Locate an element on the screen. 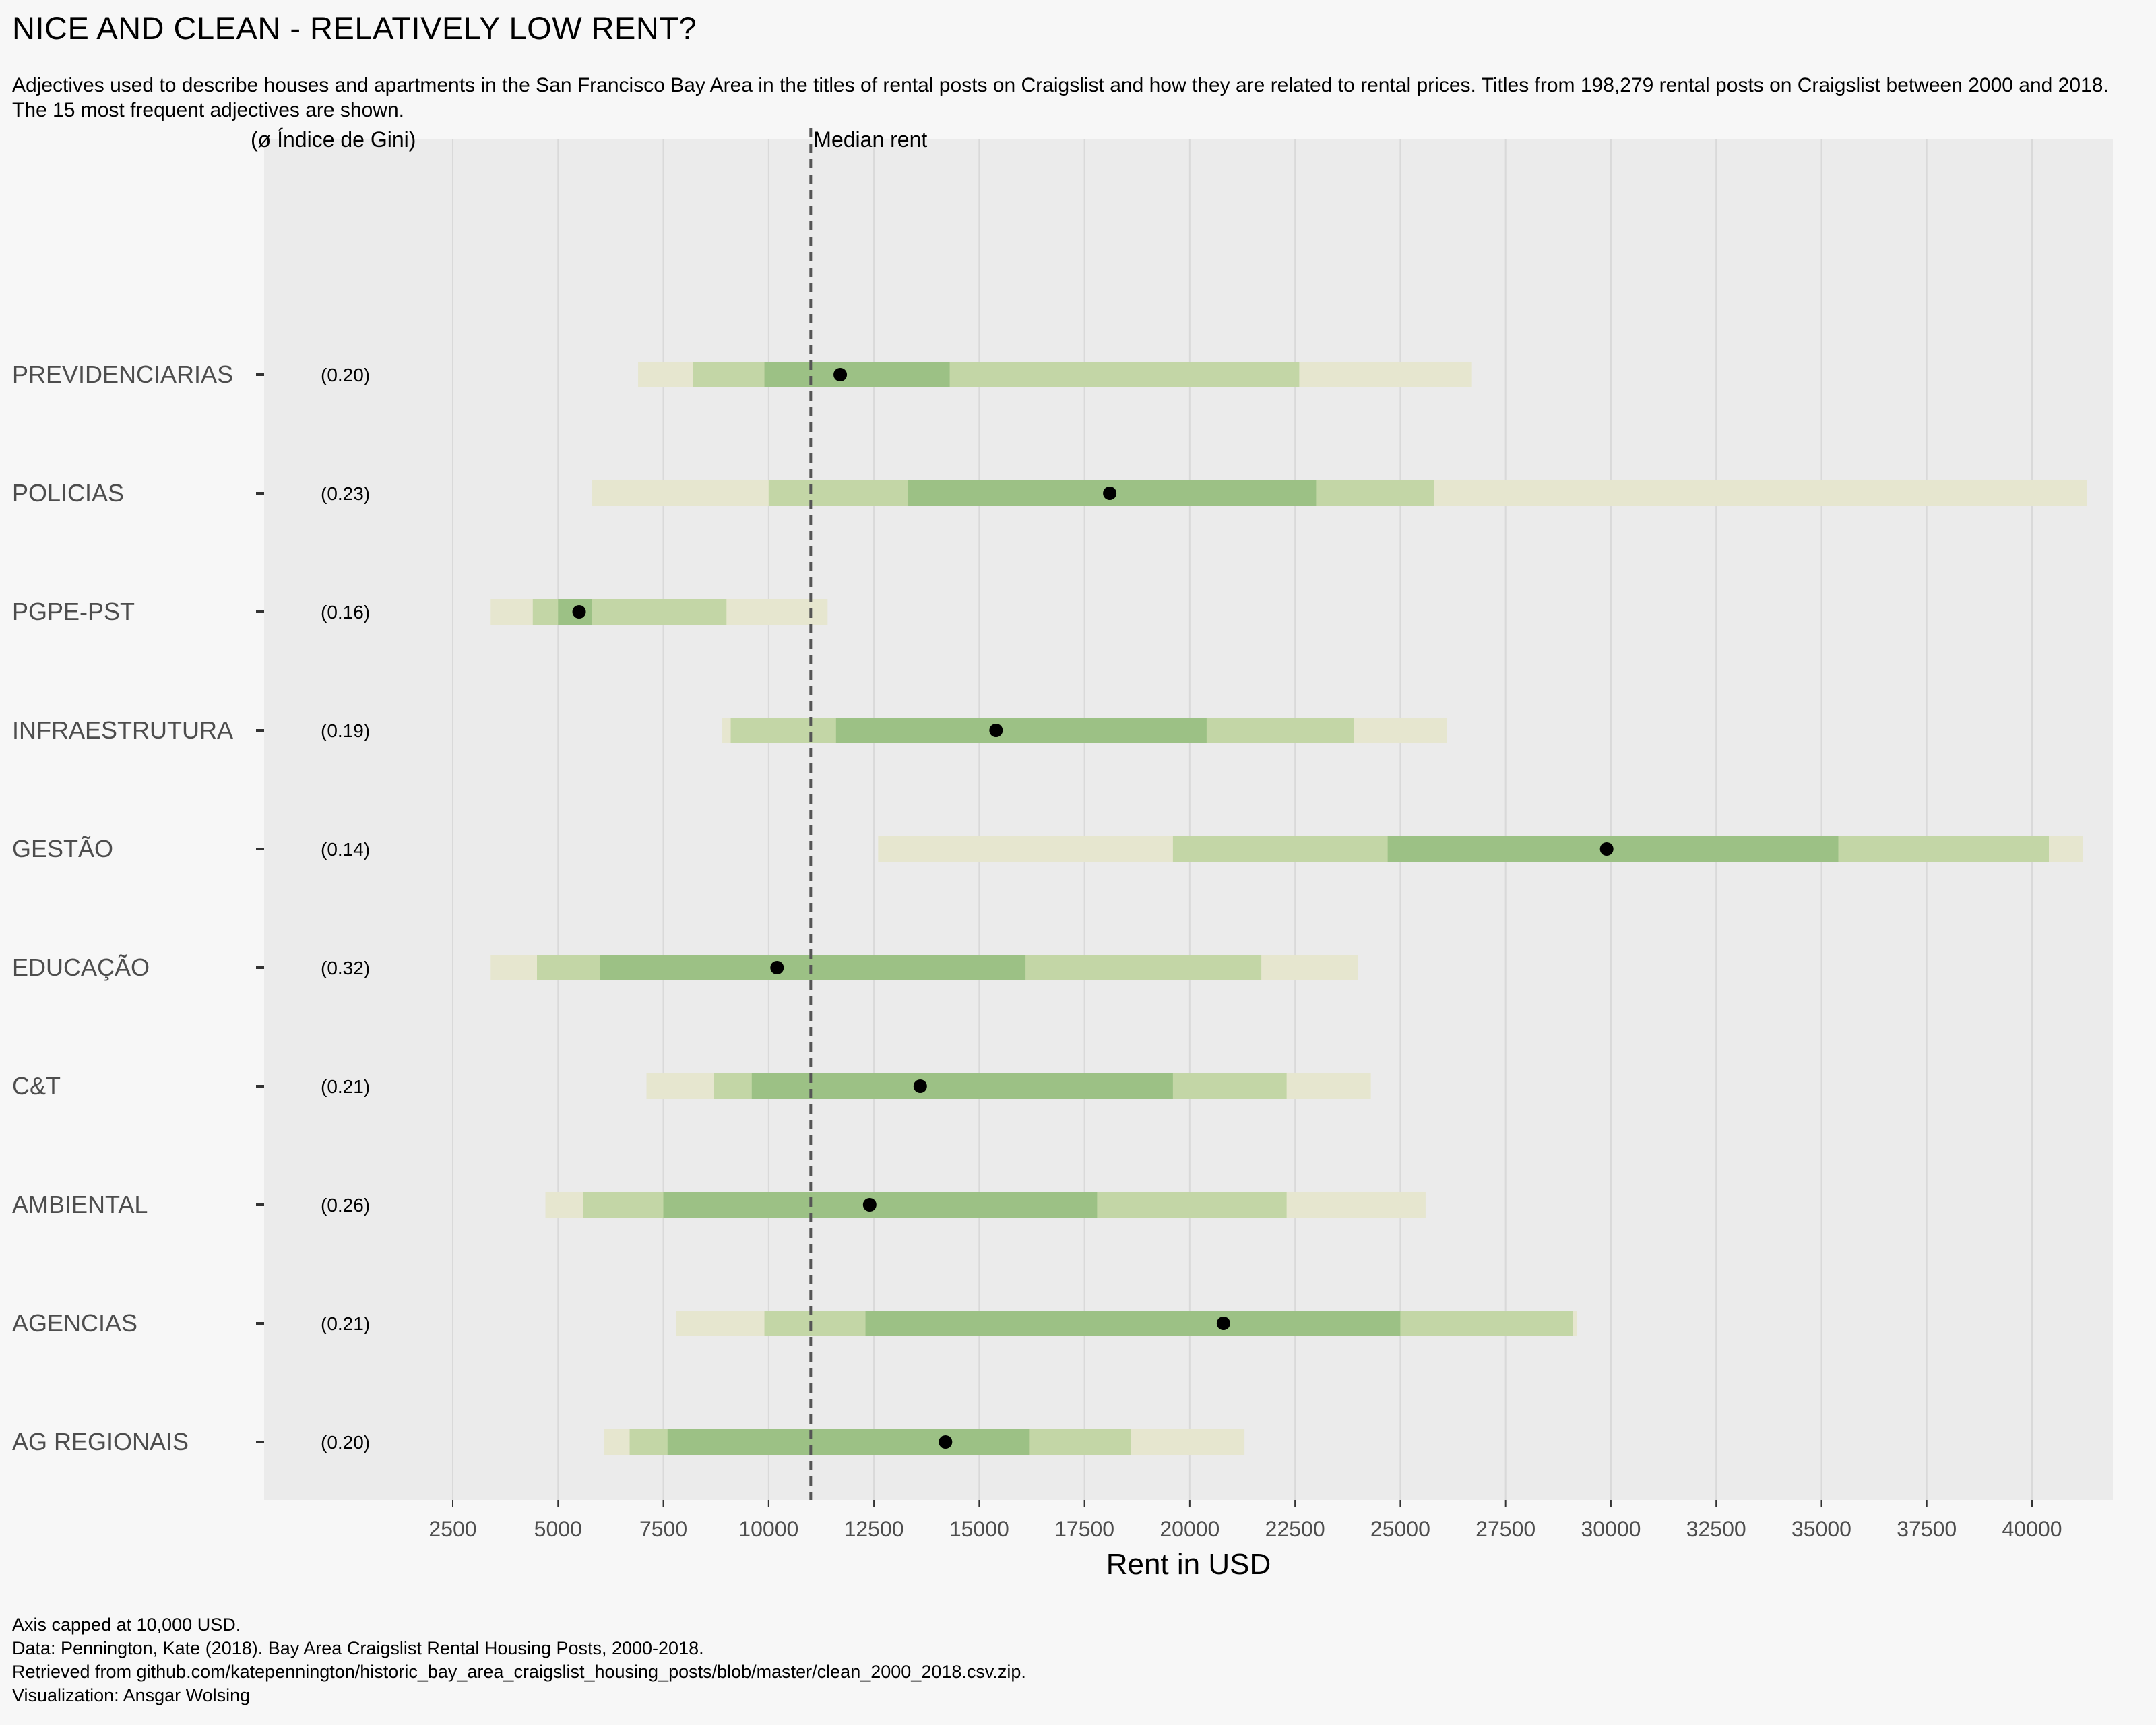 The image size is (2156, 1725). x-tick-label: 32500 is located at coordinates (1716, 1529).